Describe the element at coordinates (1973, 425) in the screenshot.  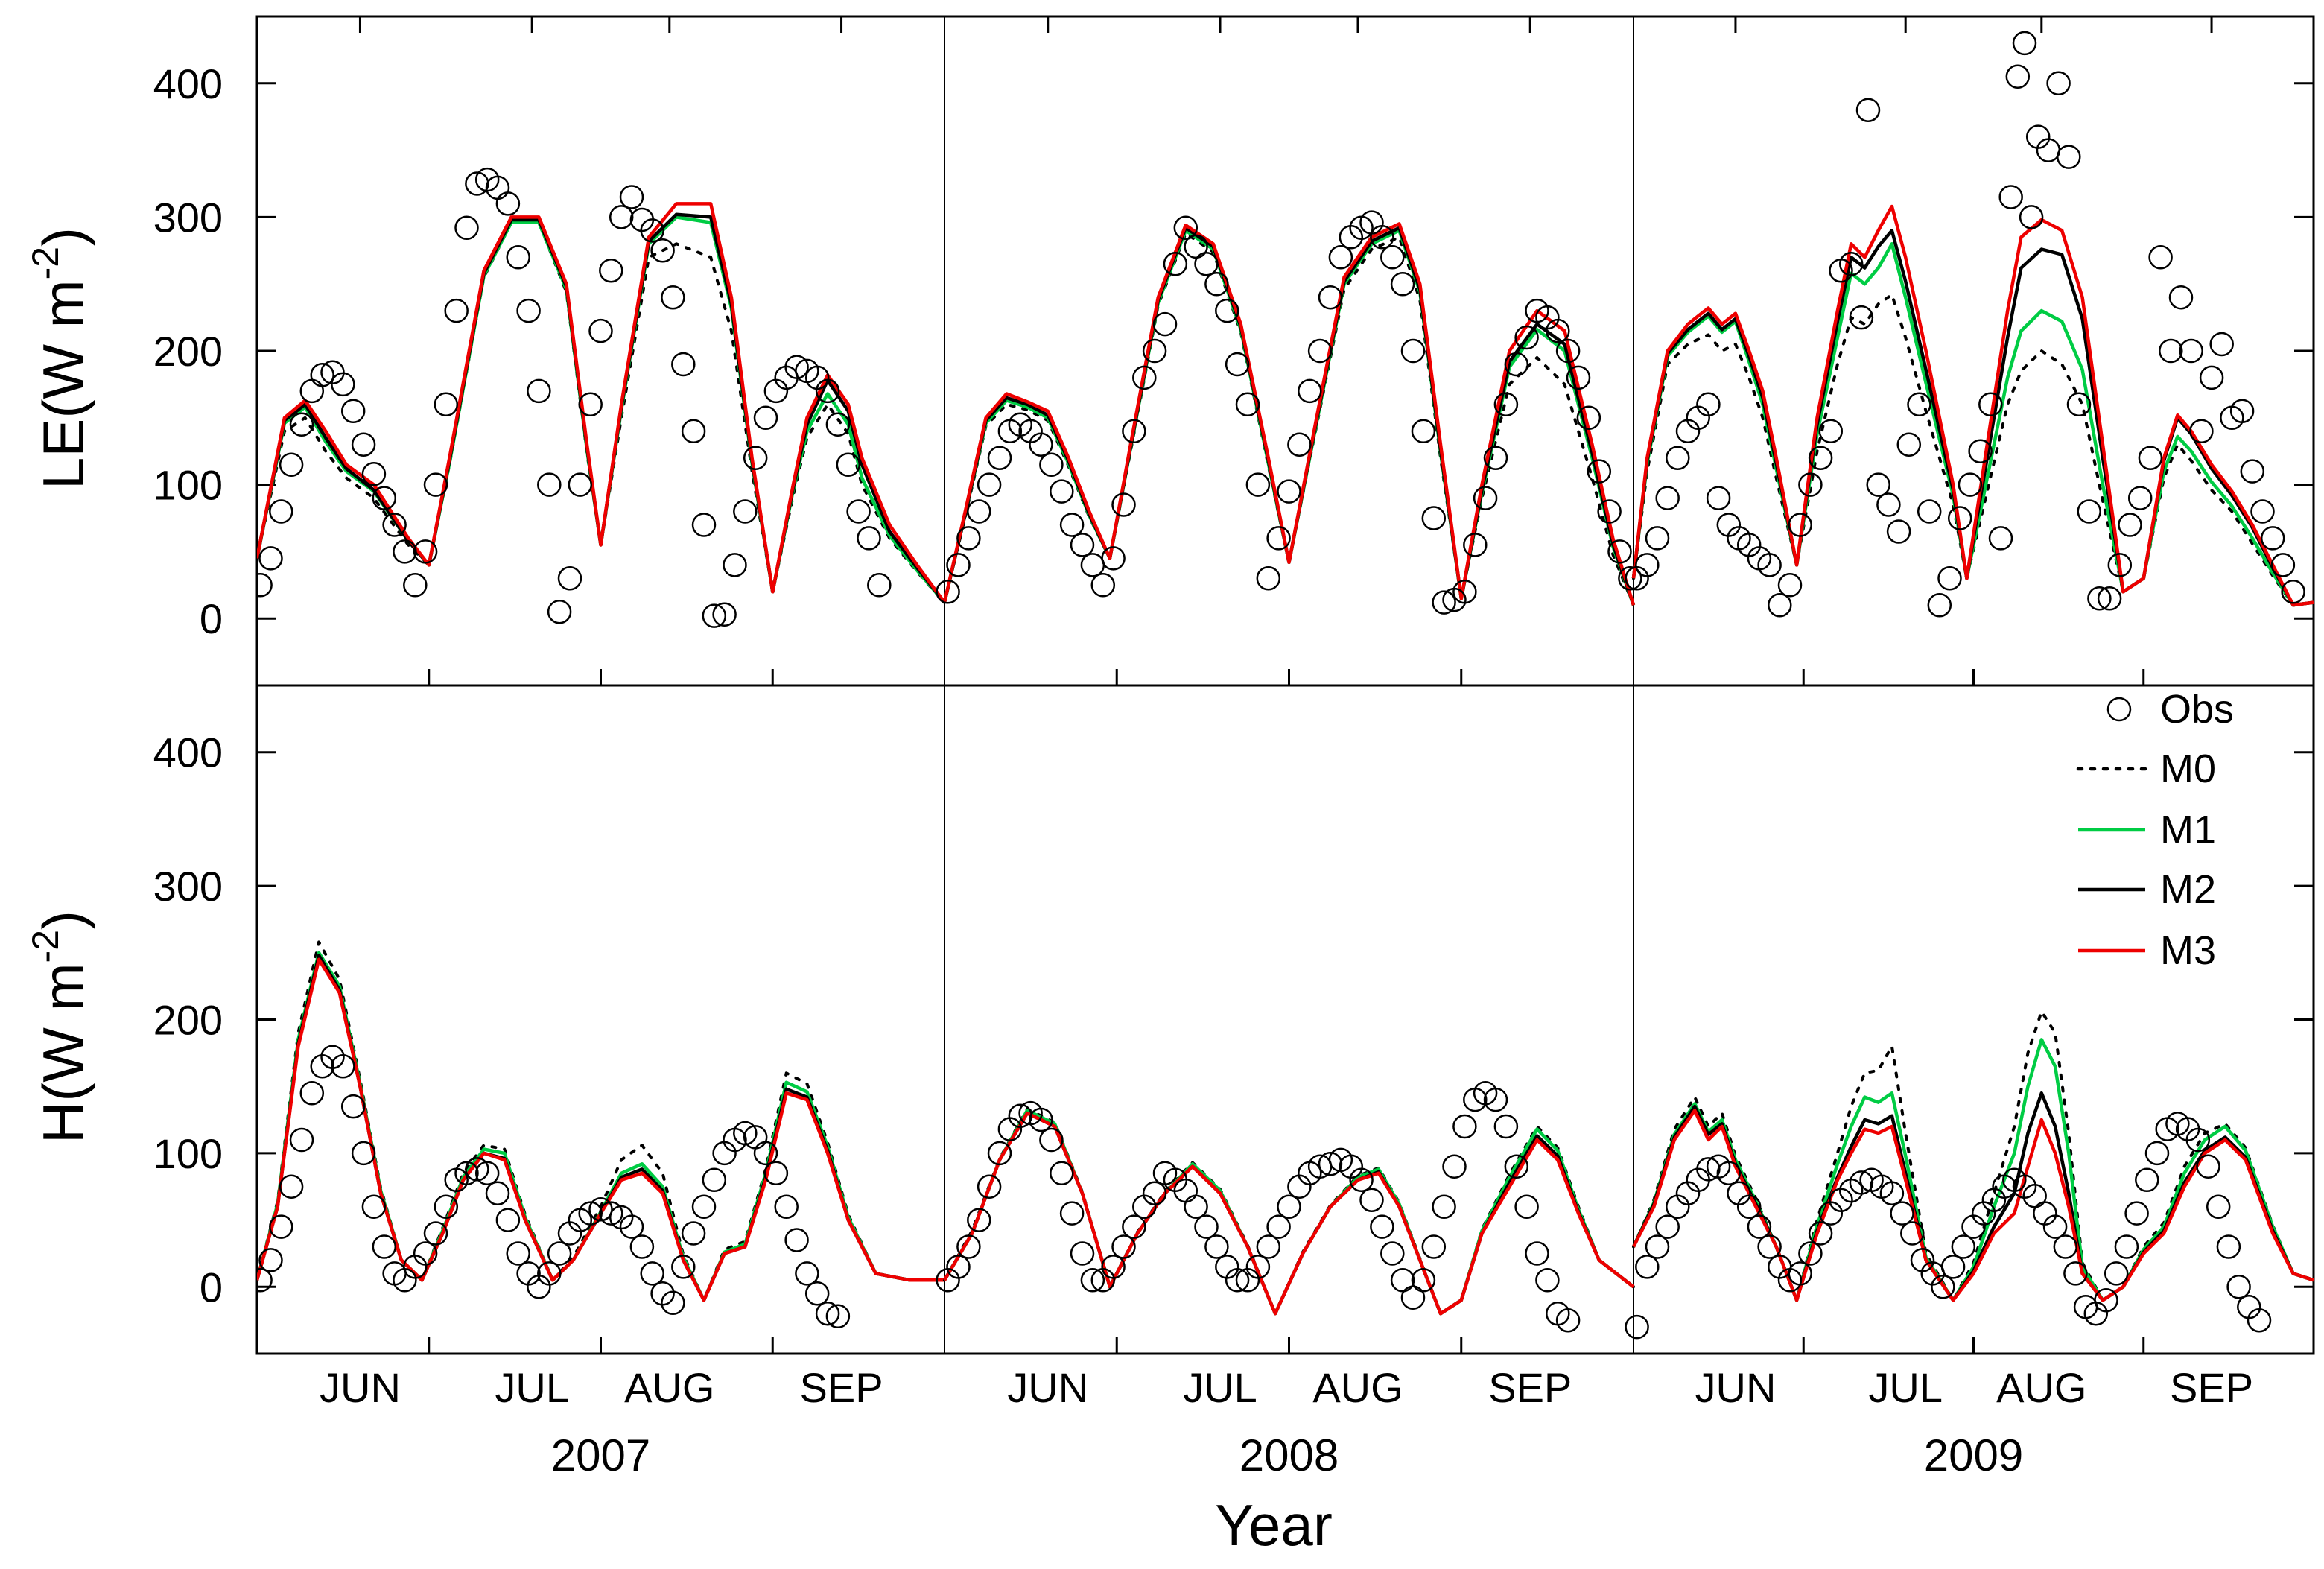
I see `le-m1-line-2009` at that location.